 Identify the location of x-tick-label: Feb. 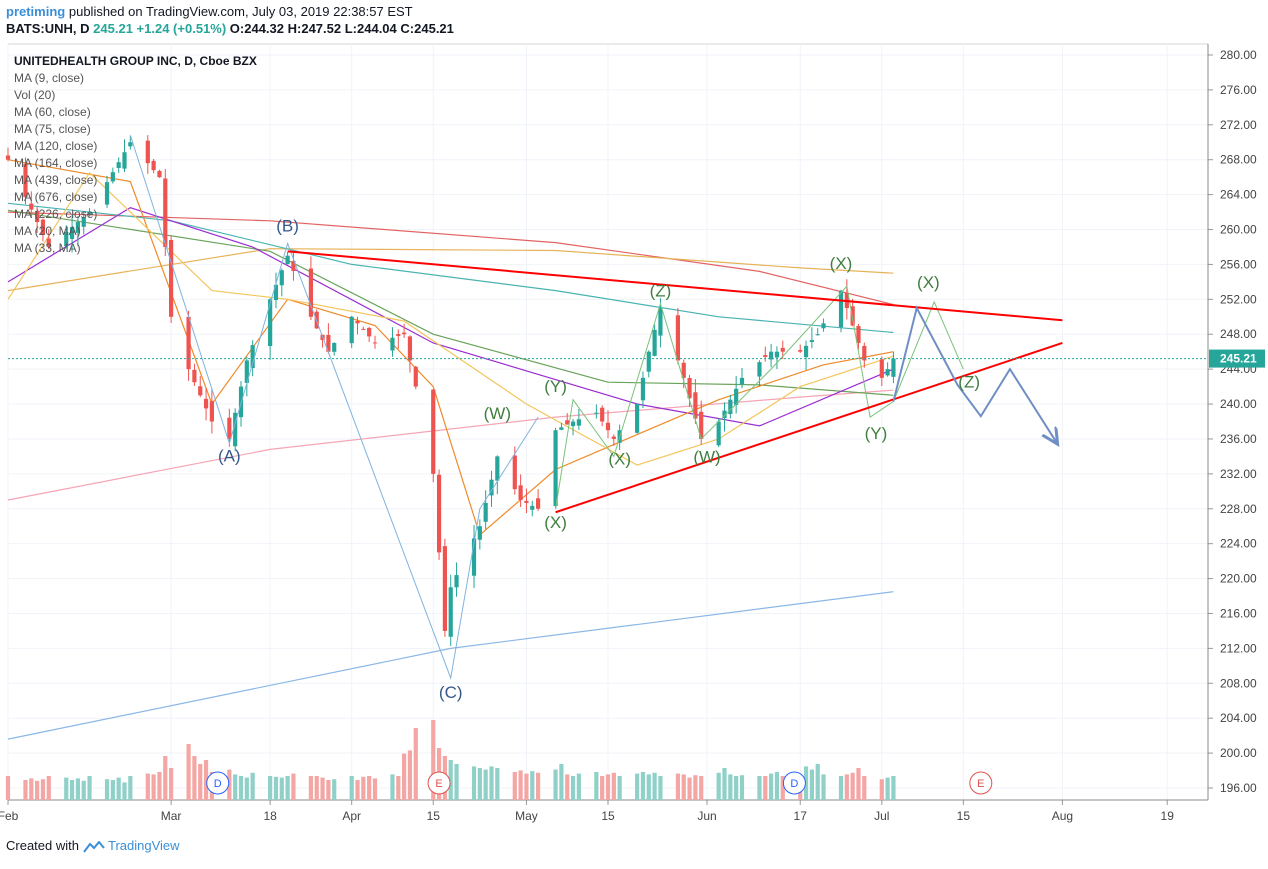
(9, 816).